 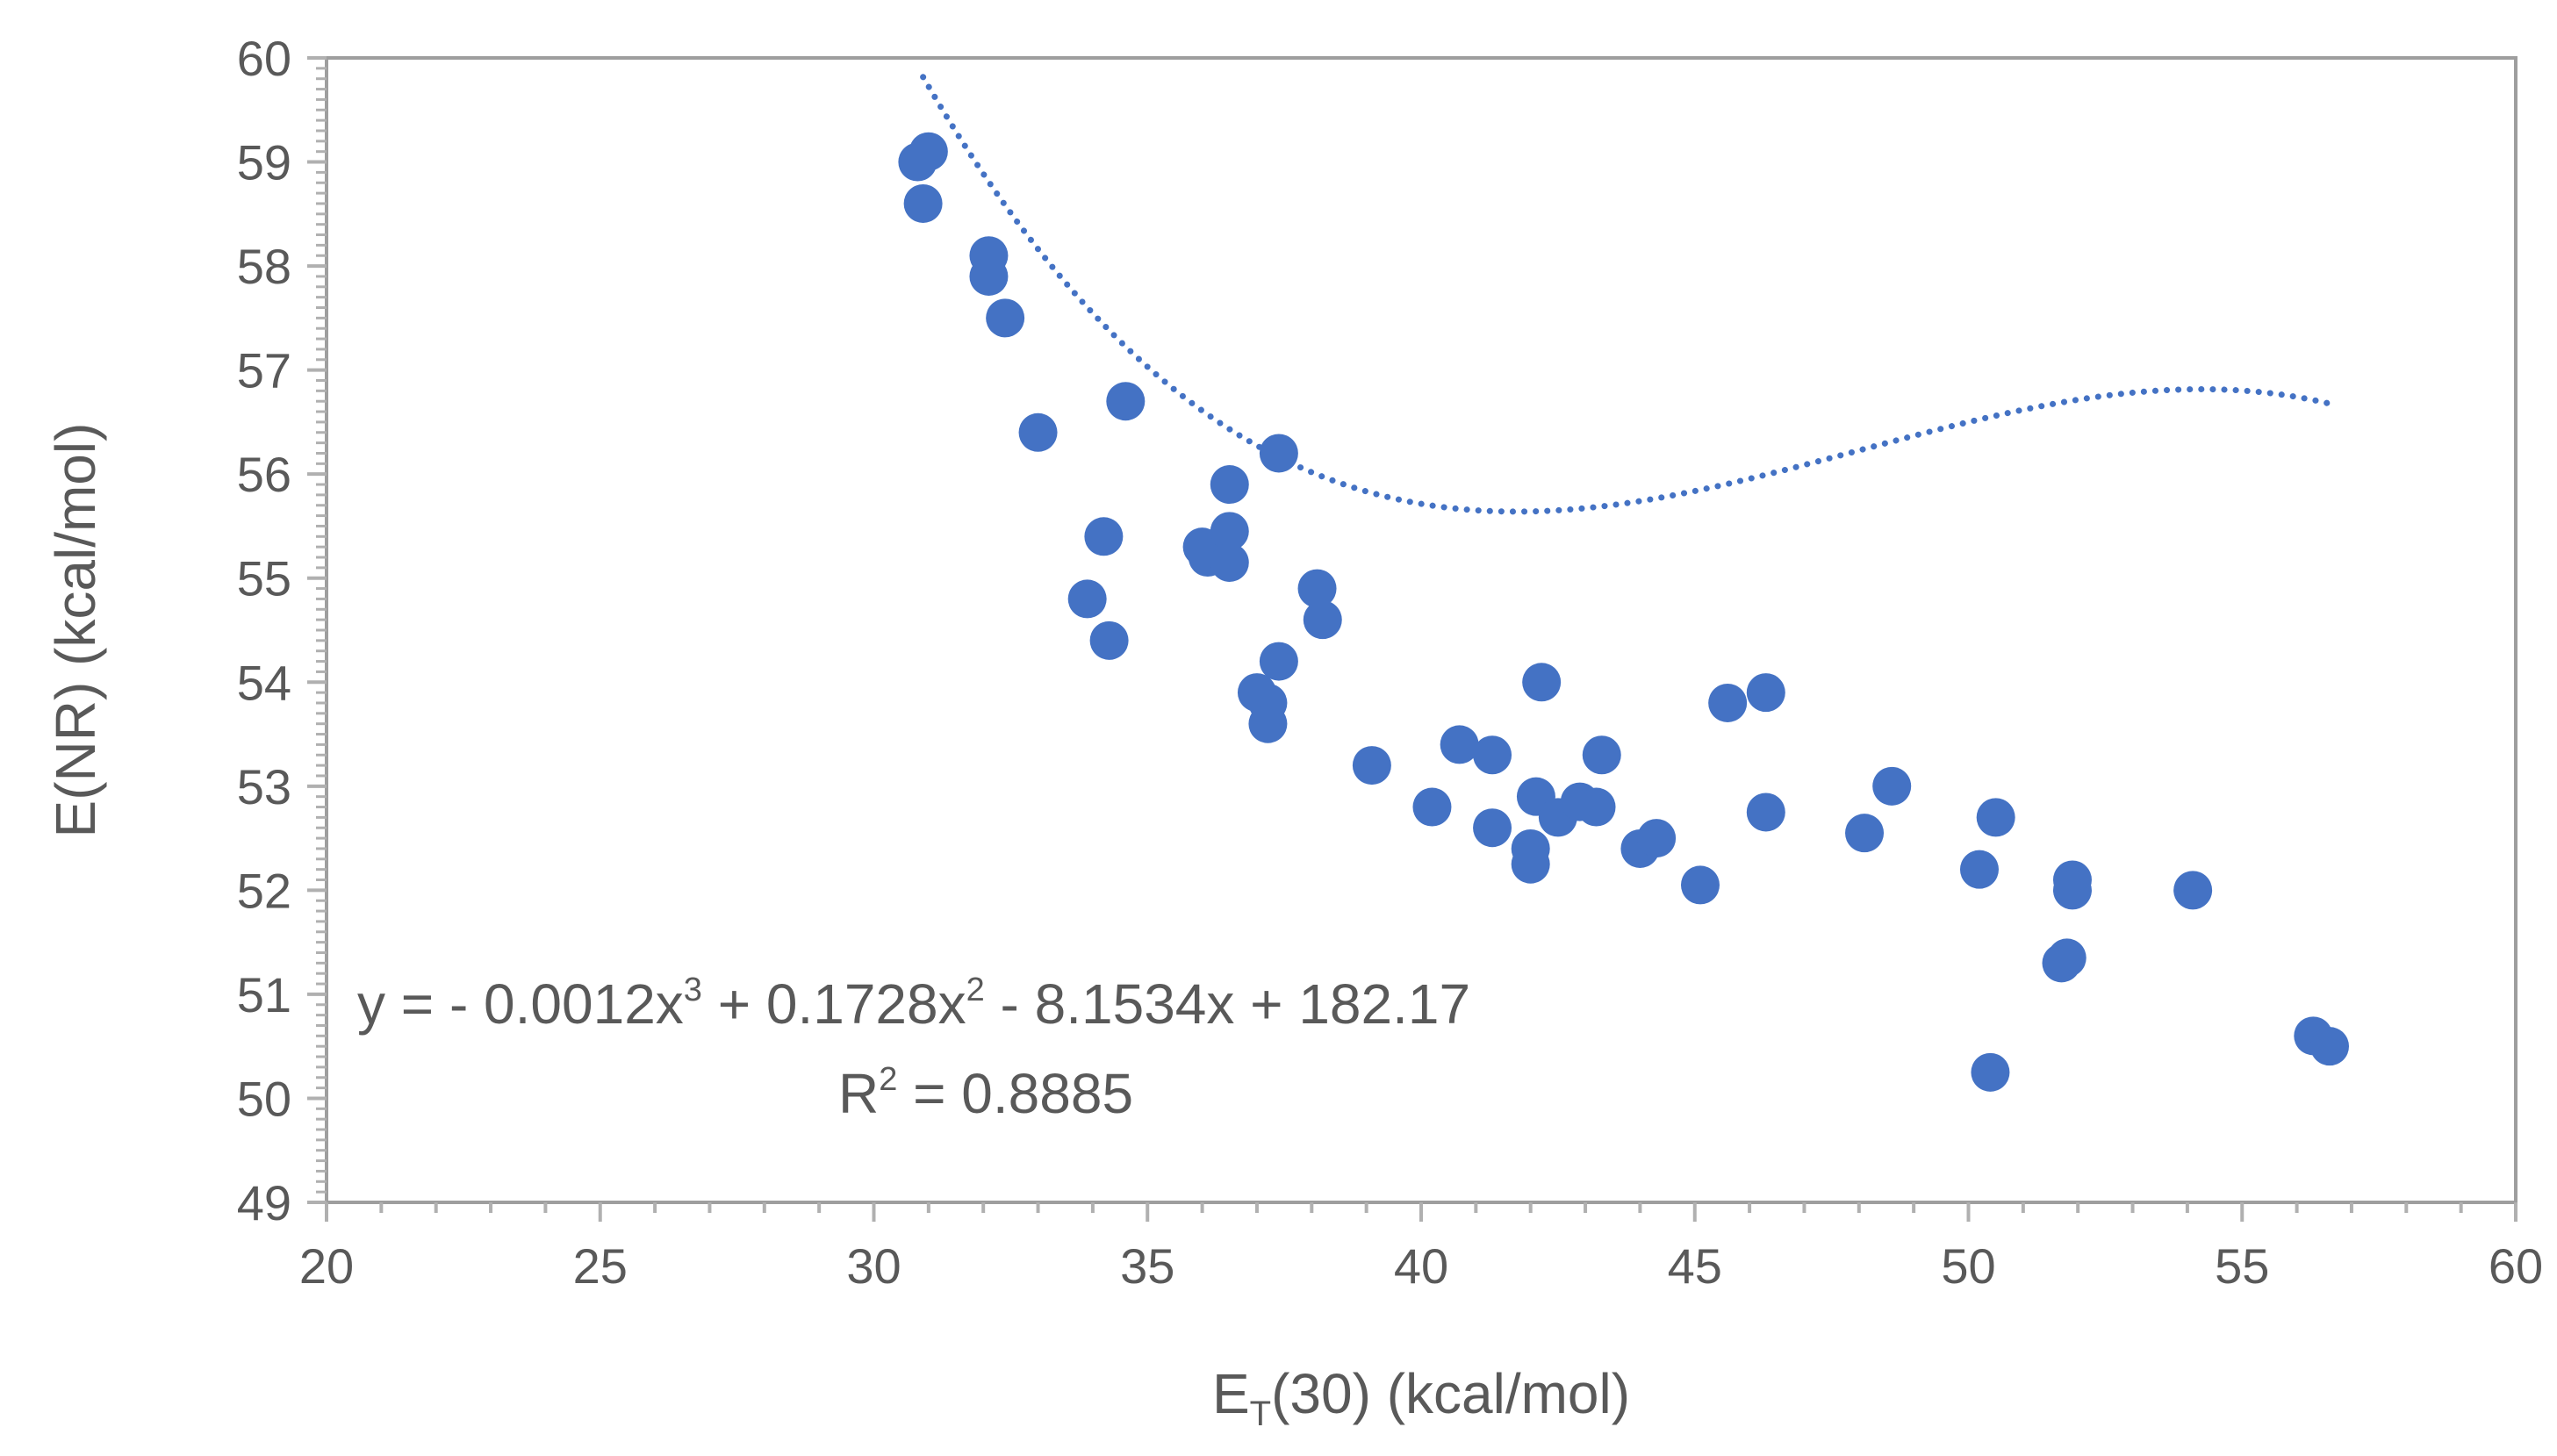 I want to click on r-squared-label: R2 = 0.8885, so click(x=985, y=1093).